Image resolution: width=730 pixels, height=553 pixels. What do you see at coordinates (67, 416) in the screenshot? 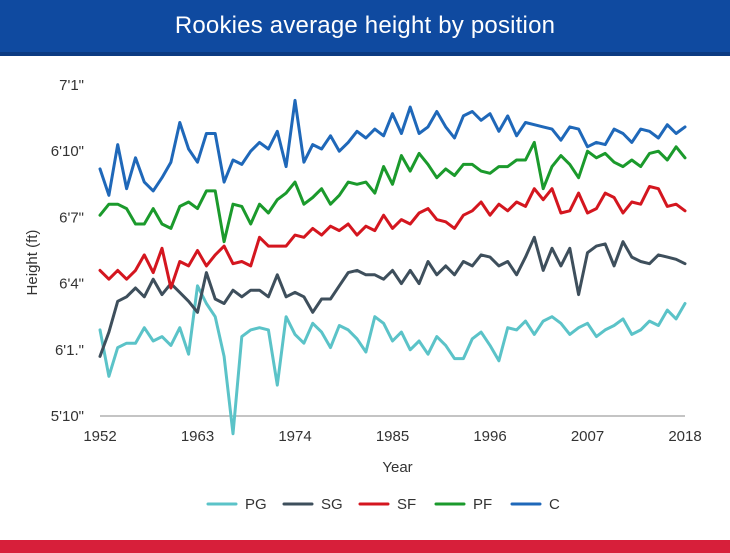
I see `y-tick-label: 5'10"` at bounding box center [67, 416].